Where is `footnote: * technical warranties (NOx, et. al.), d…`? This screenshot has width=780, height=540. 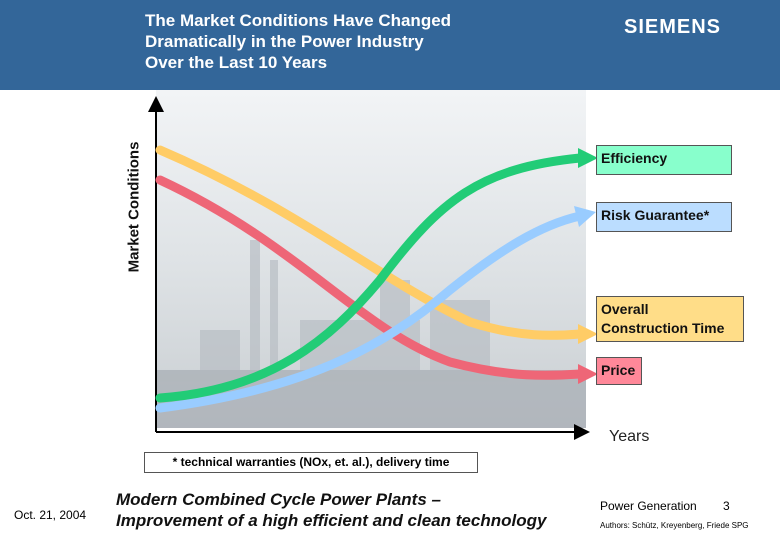
footnote: * technical warranties (NOx, et. al.), d… is located at coordinates (311, 462).